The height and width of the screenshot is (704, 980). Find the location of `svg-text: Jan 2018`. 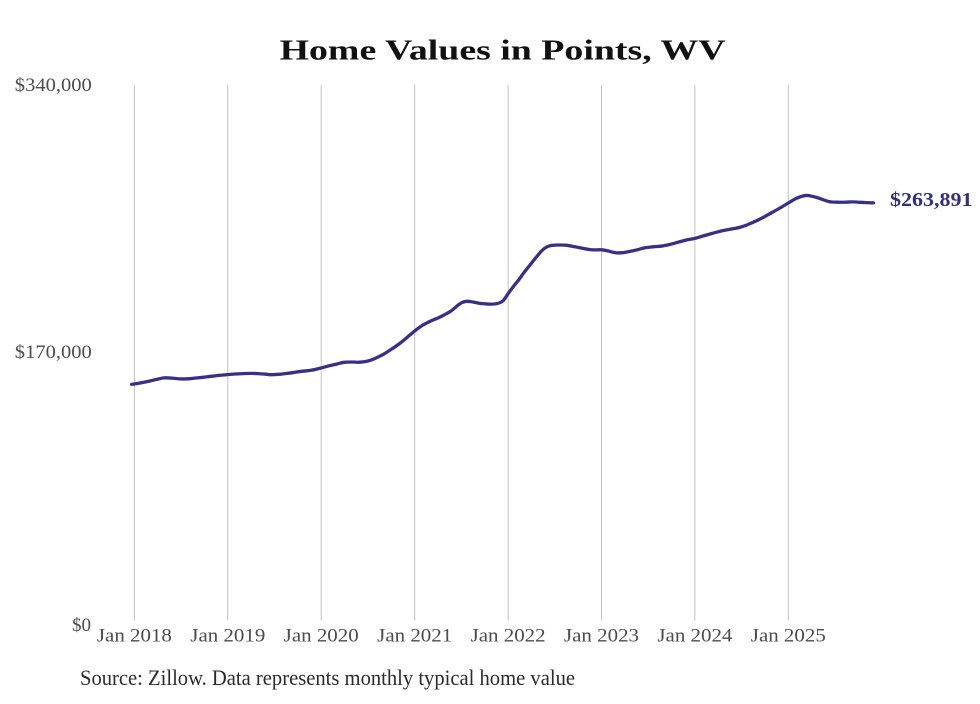

svg-text: Jan 2018 is located at coordinates (134, 636).